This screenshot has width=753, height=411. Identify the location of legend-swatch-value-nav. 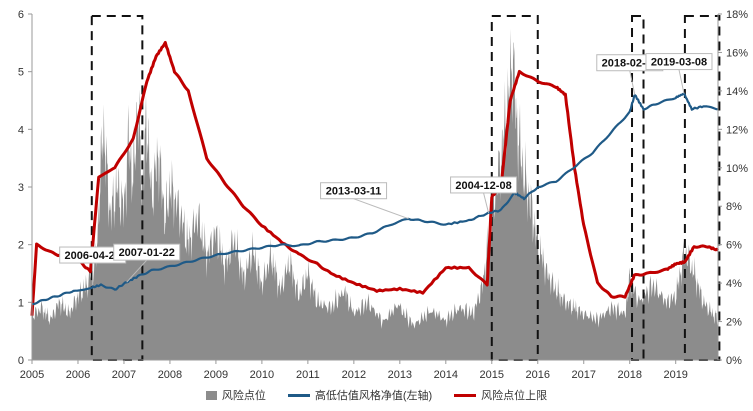
(298, 395).